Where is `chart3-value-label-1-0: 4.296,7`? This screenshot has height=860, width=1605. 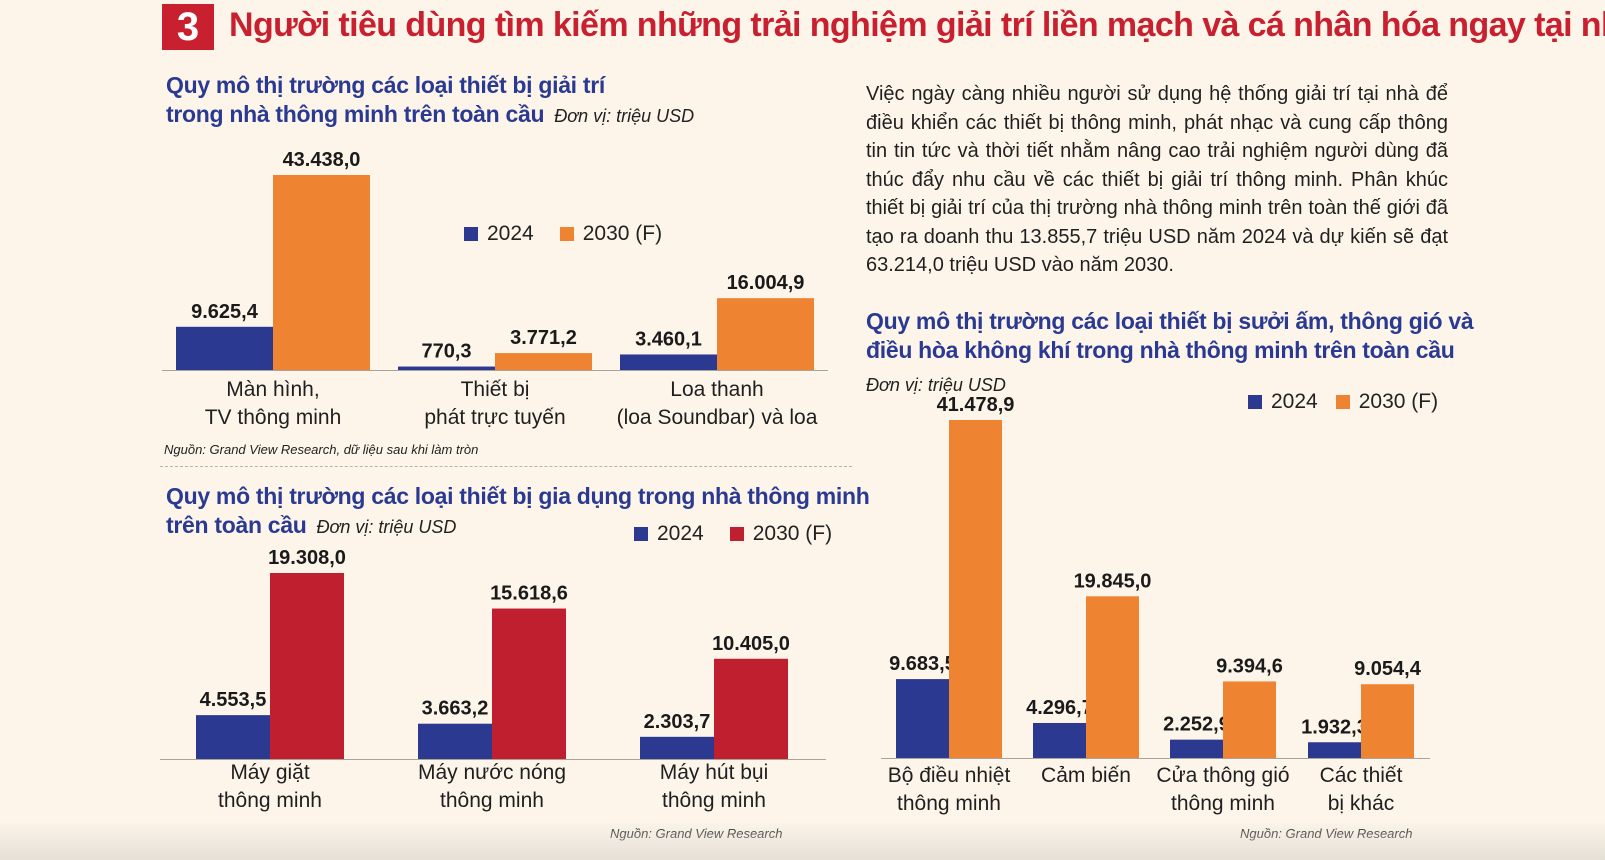 chart3-value-label-1-0: 4.296,7 is located at coordinates (1059, 708).